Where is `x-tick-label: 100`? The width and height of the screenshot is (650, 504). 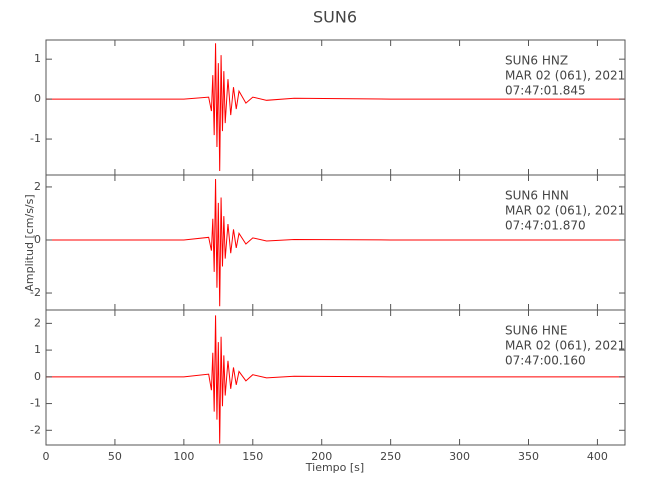
x-tick-label: 100 is located at coordinates (183, 456).